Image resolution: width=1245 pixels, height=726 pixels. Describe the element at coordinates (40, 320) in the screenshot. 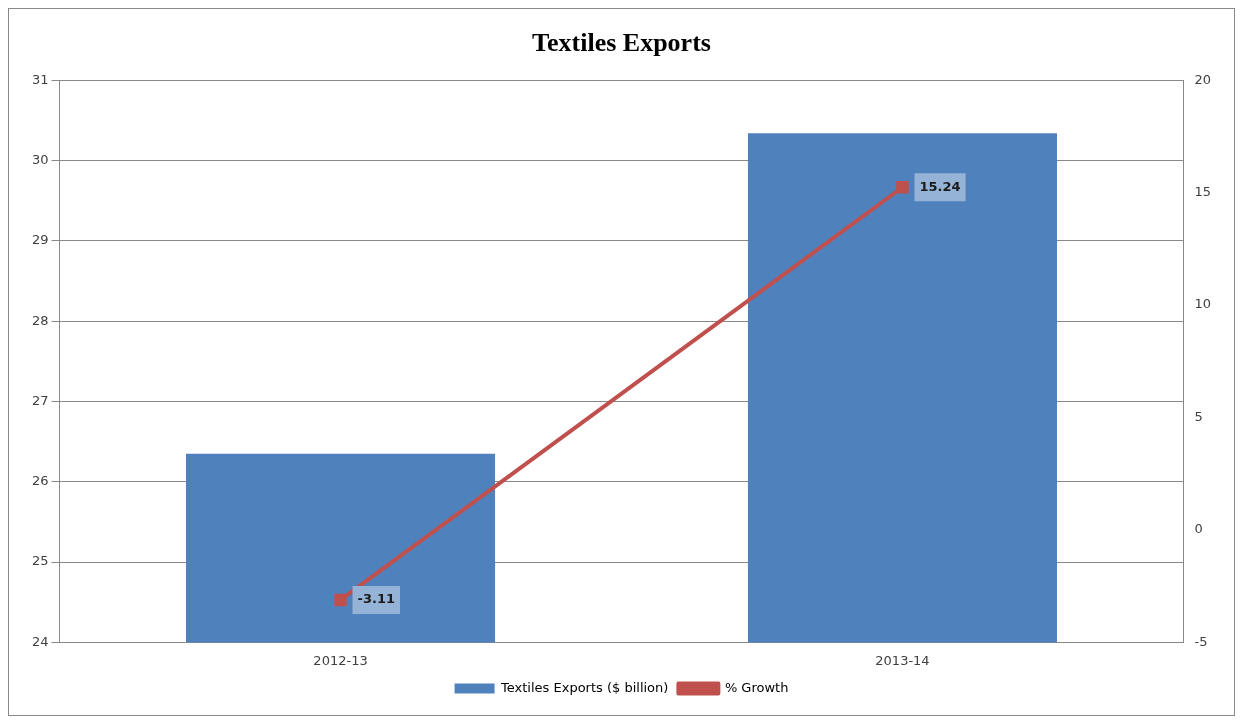

I see `y-tick-label: 28` at that location.